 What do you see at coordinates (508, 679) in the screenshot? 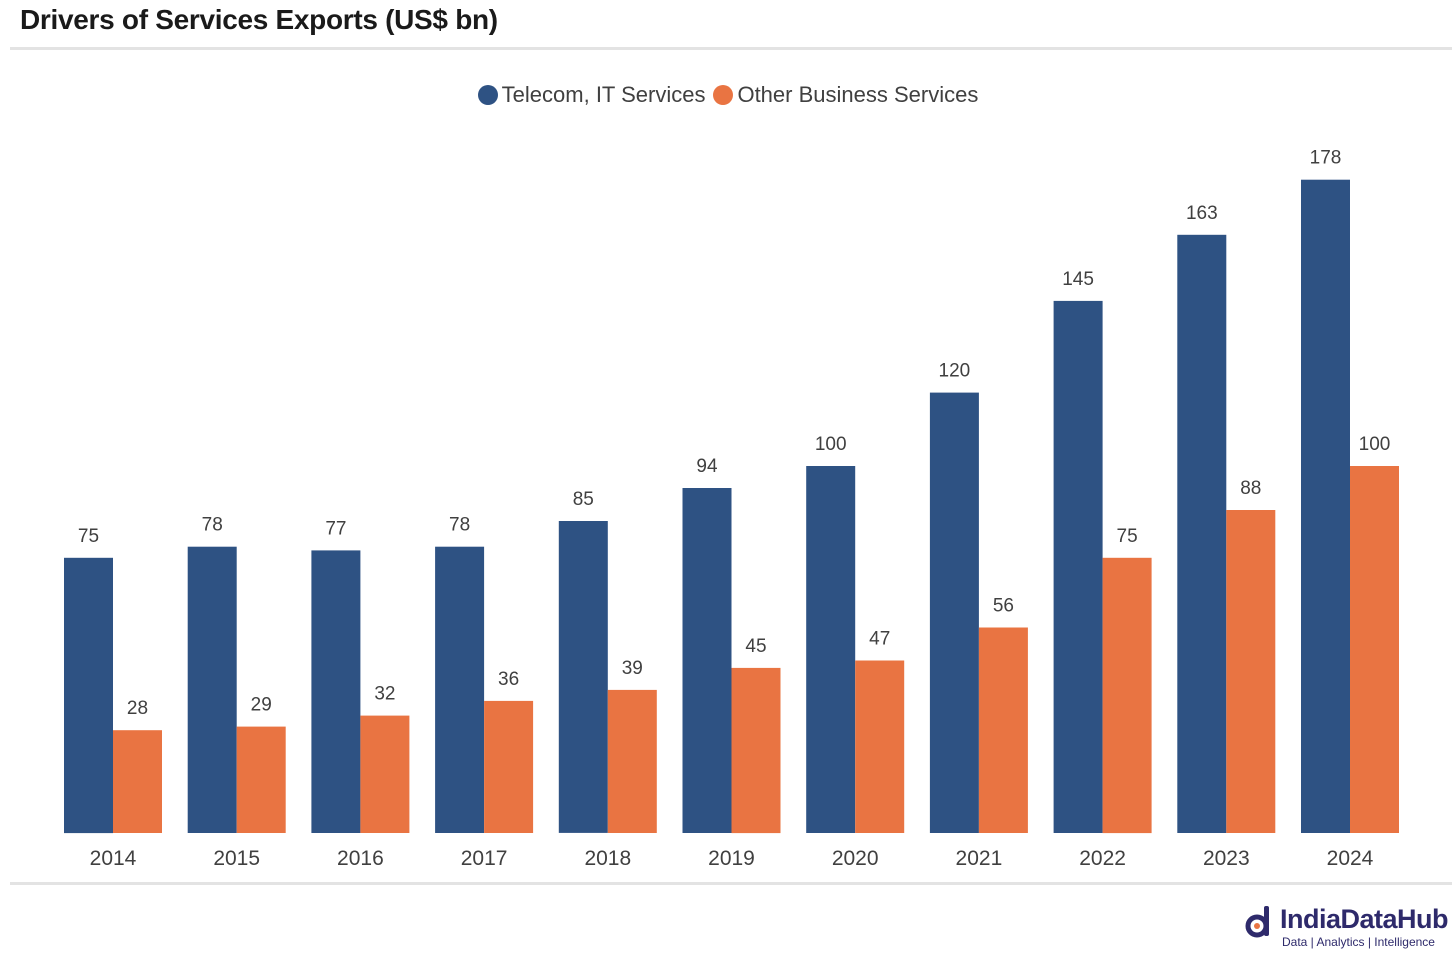
I see `data-label-other-business-2017: 36` at bounding box center [508, 679].